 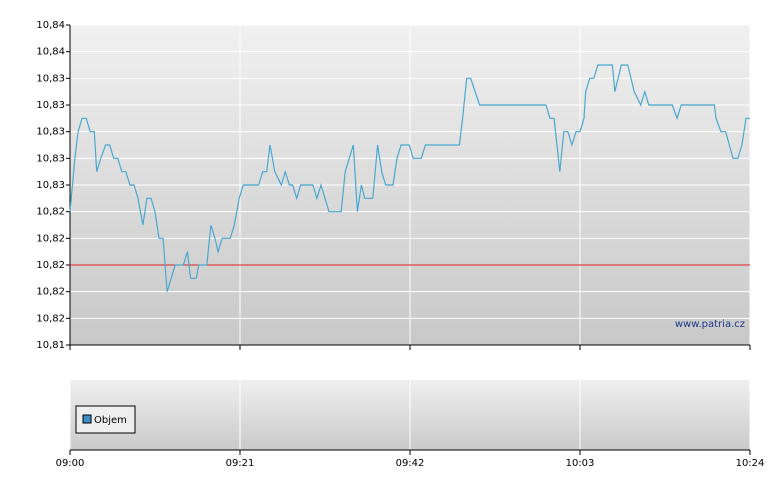 I want to click on legend: Objem, so click(x=105, y=419).